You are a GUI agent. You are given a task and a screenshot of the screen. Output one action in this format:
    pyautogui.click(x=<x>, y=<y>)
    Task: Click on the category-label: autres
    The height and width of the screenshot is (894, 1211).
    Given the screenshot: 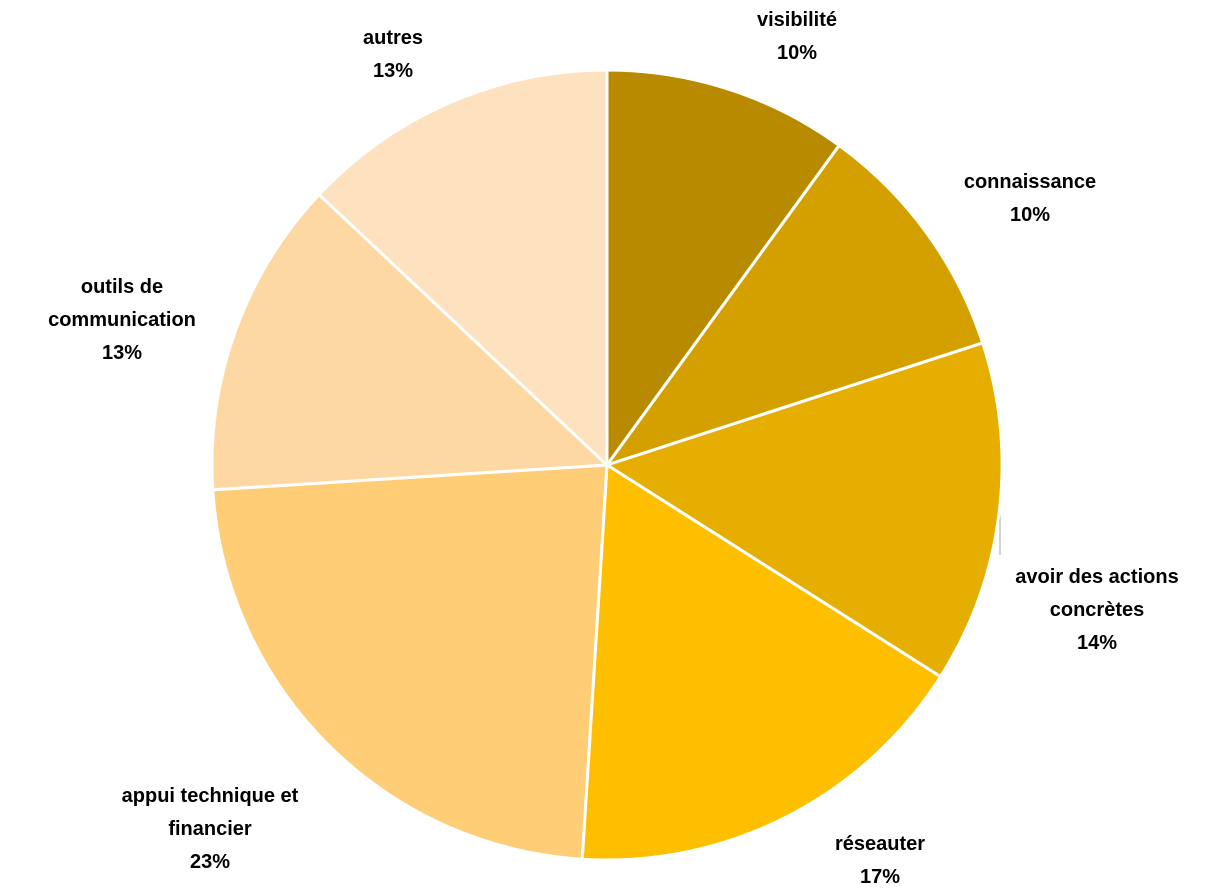 What is the action you would take?
    pyautogui.click(x=393, y=38)
    